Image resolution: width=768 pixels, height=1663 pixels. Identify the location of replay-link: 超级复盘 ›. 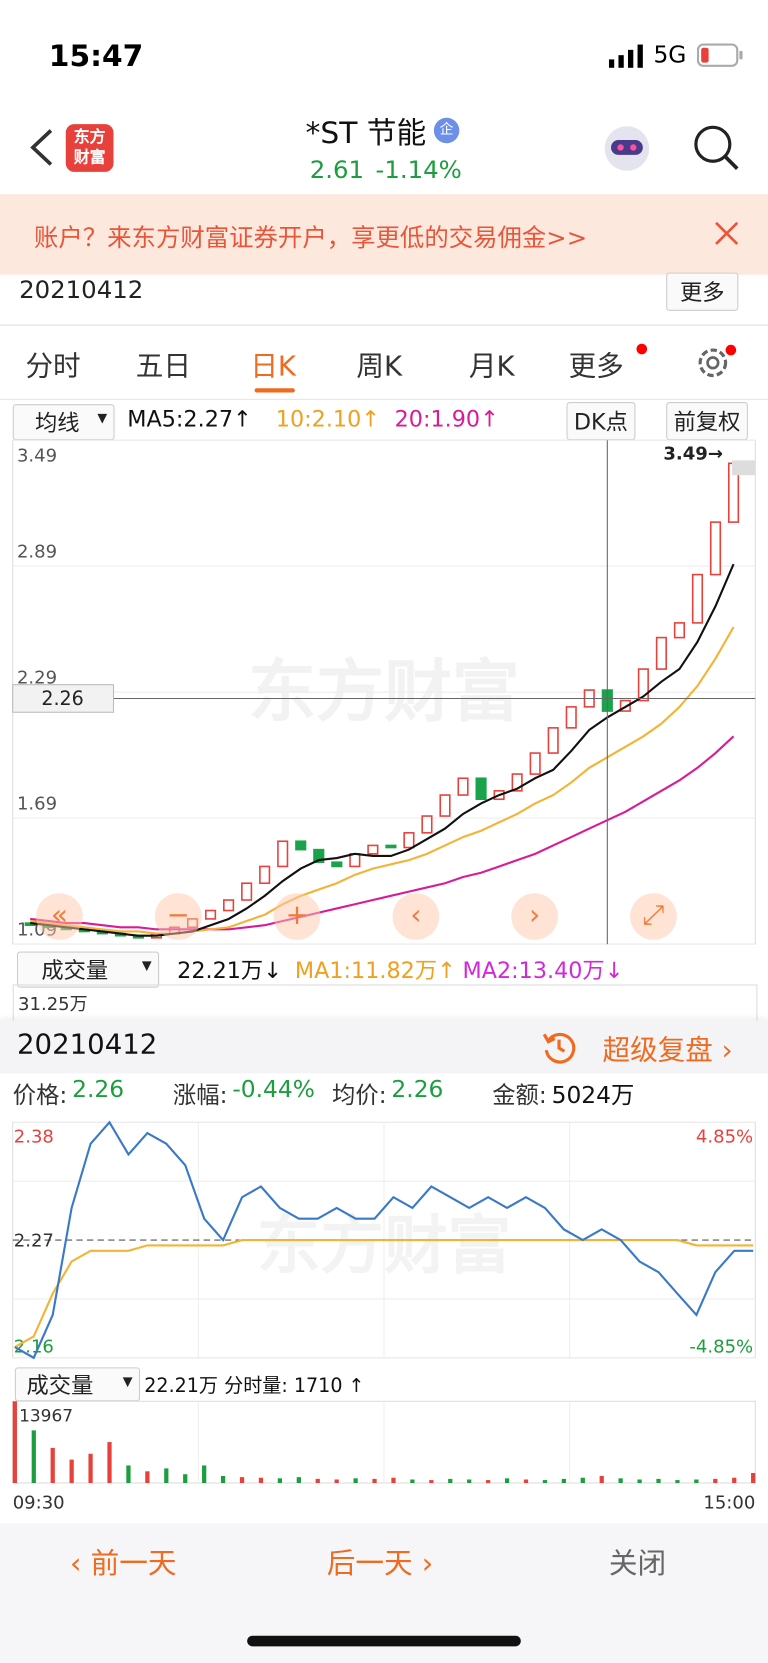
(667, 1051).